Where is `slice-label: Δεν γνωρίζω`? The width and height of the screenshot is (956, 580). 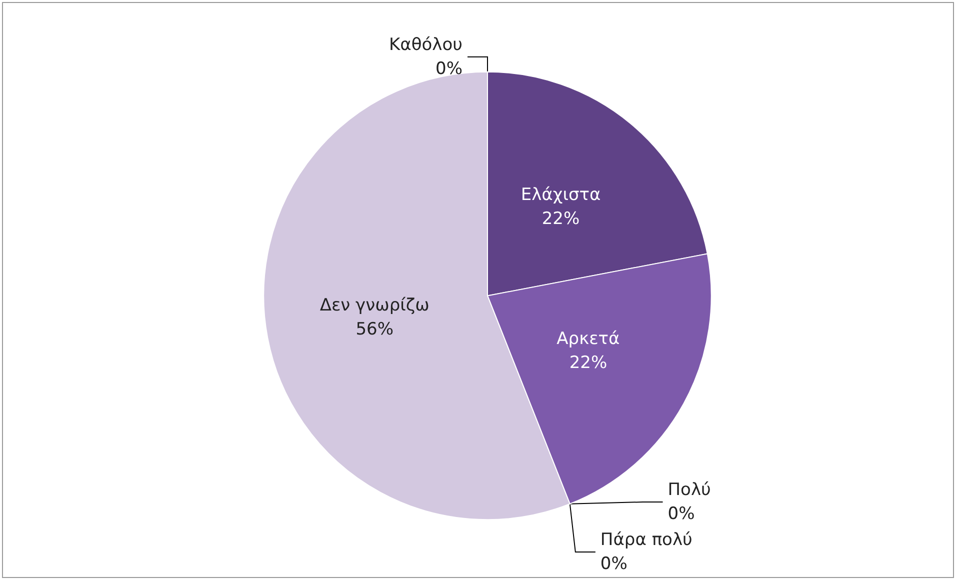 slice-label: Δεν γνωρίζω is located at coordinates (375, 305).